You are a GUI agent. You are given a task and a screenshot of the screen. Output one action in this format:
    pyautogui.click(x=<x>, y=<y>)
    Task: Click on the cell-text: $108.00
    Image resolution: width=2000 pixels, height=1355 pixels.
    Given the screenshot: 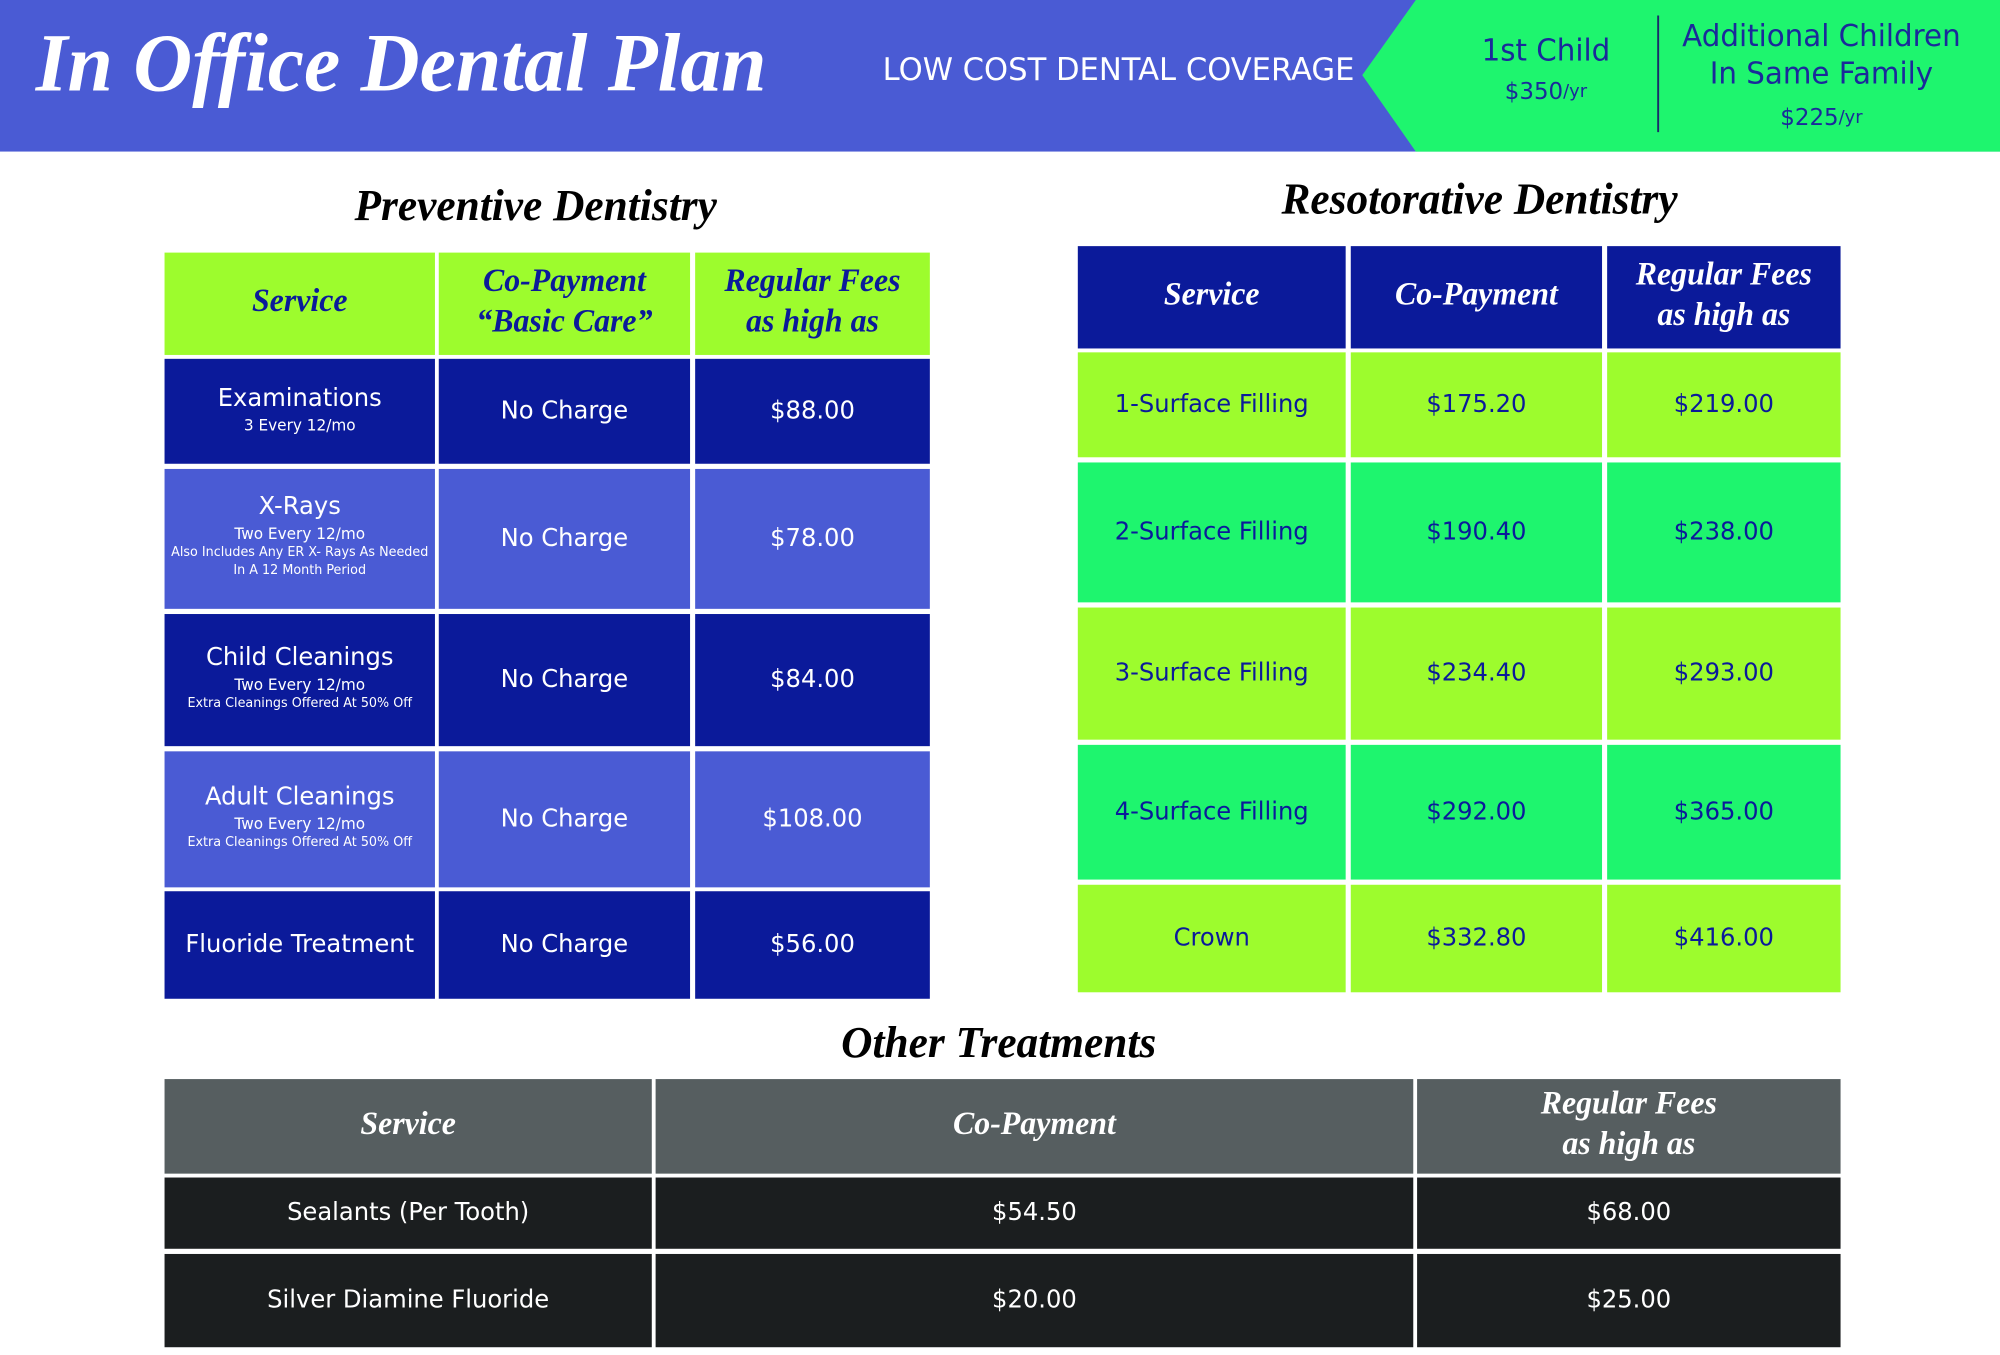 What is the action you would take?
    pyautogui.click(x=812, y=817)
    